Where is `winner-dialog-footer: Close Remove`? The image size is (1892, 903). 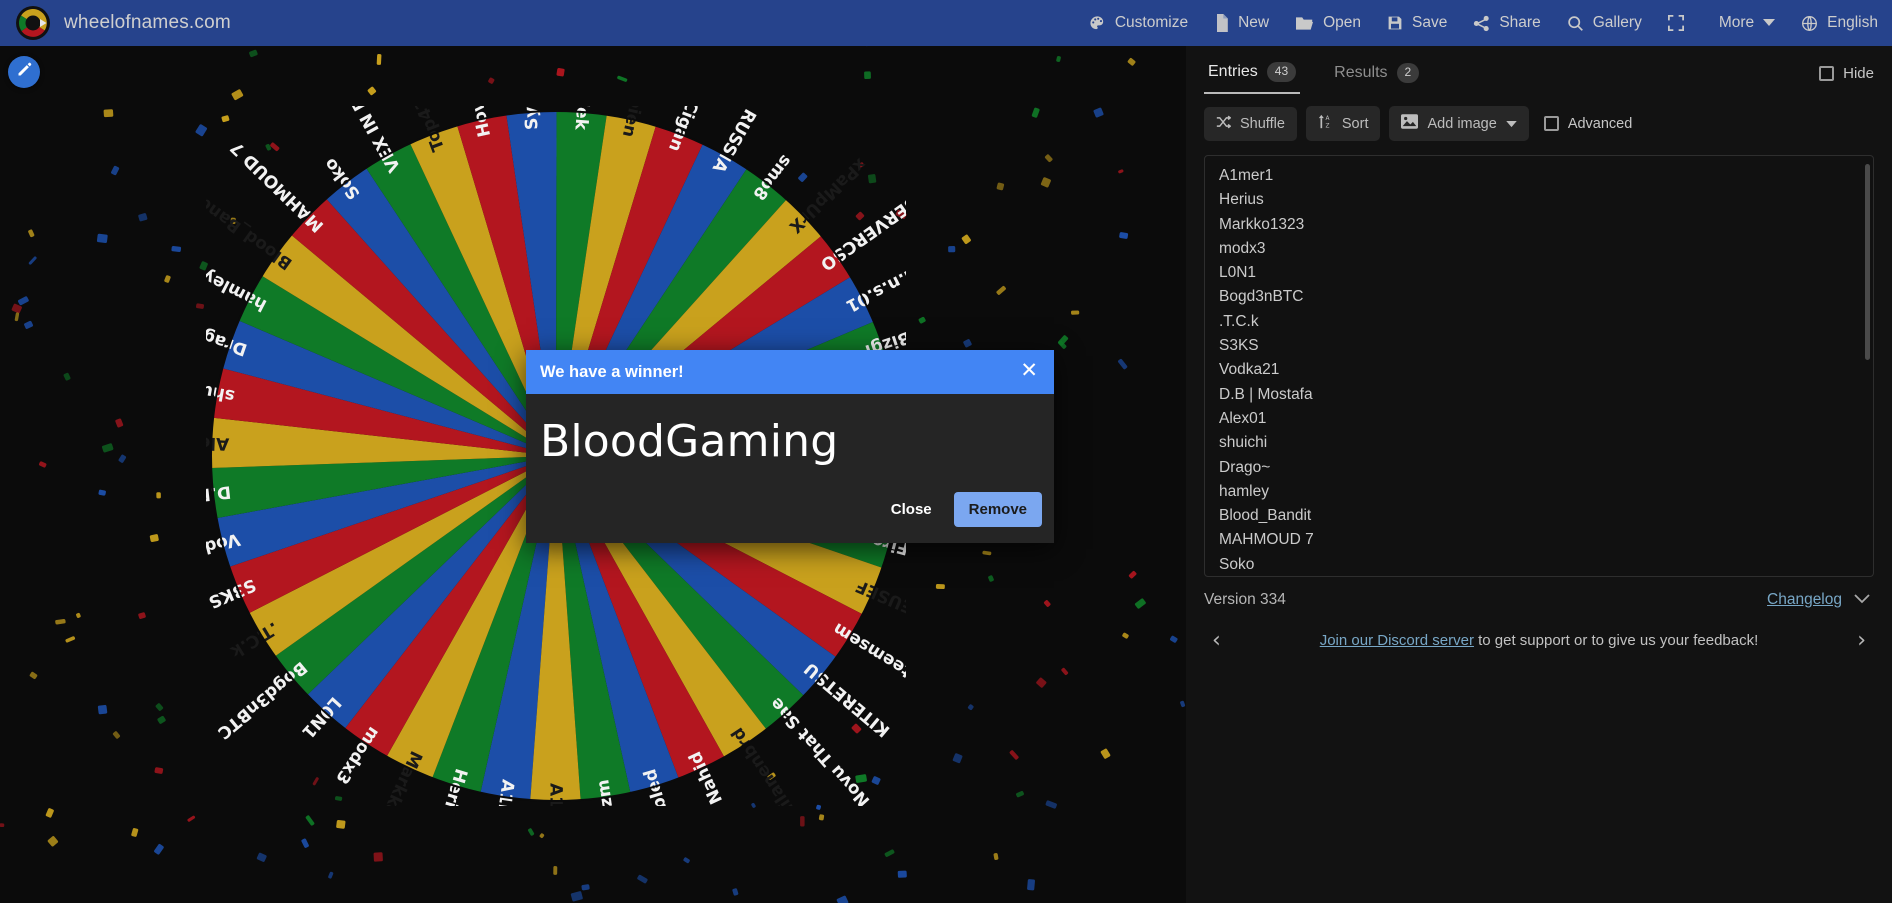 winner-dialog-footer: Close Remove is located at coordinates (790, 512).